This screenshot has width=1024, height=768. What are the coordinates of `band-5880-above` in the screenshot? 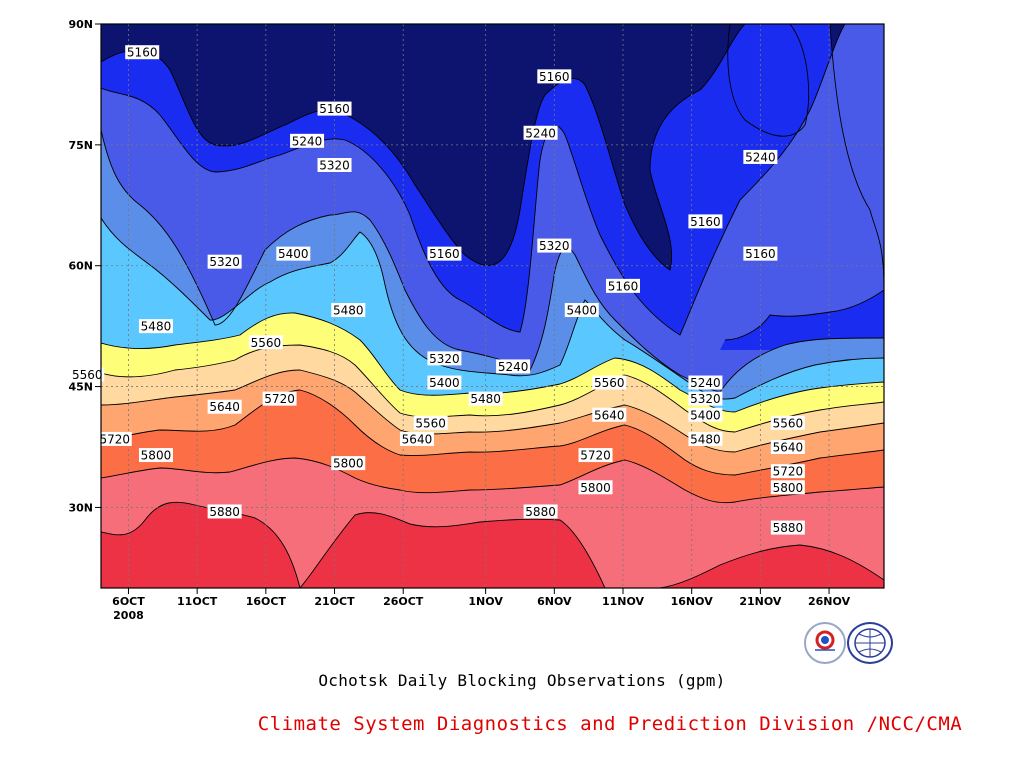 It's located at (492, 545).